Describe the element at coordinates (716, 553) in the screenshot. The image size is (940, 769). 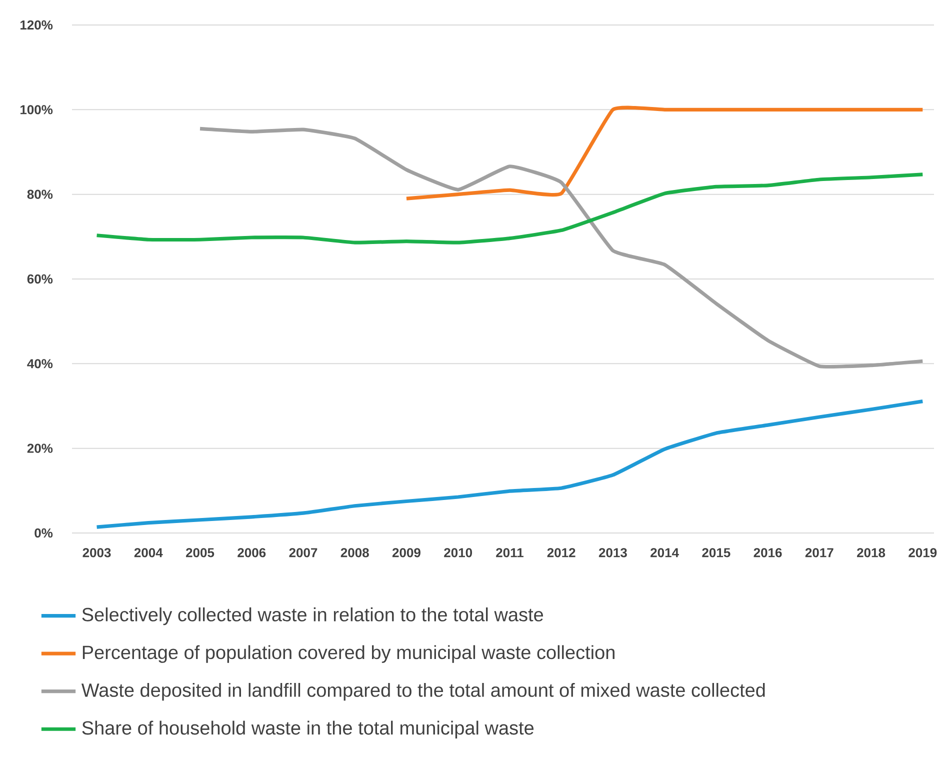
I see `x-tick-label: 2015` at that location.